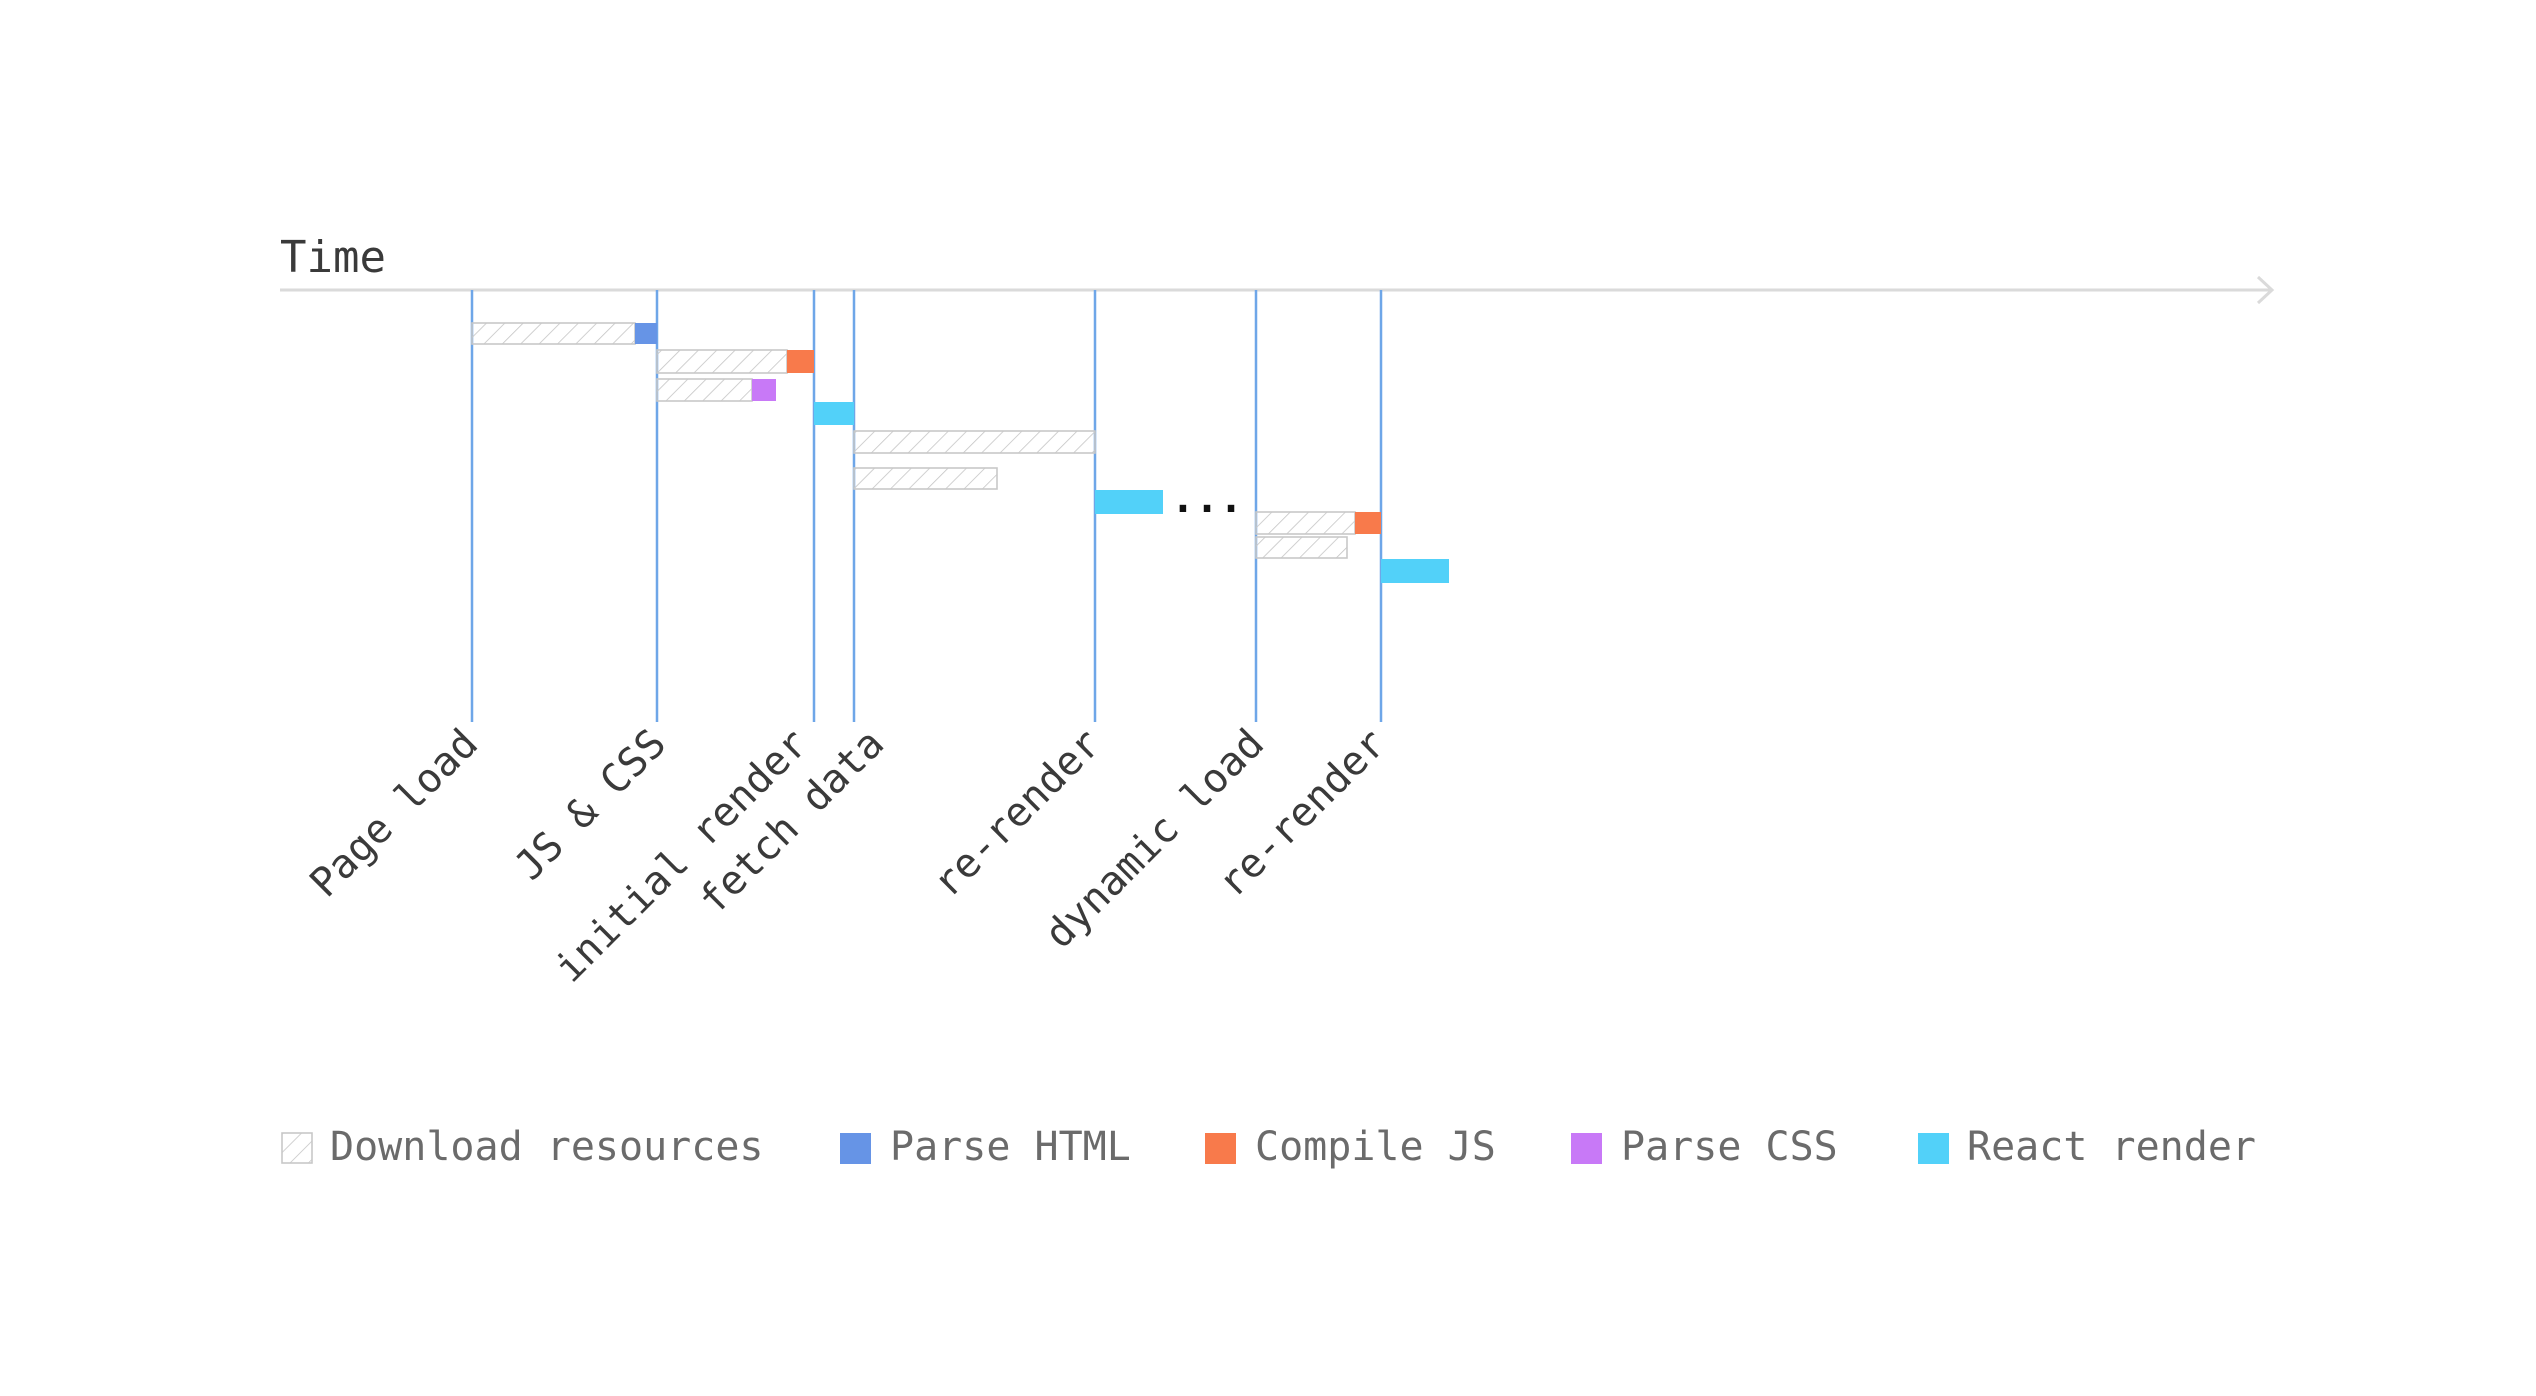 The height and width of the screenshot is (1396, 2536). What do you see at coordinates (297, 1148) in the screenshot?
I see `legend-swatch-download` at bounding box center [297, 1148].